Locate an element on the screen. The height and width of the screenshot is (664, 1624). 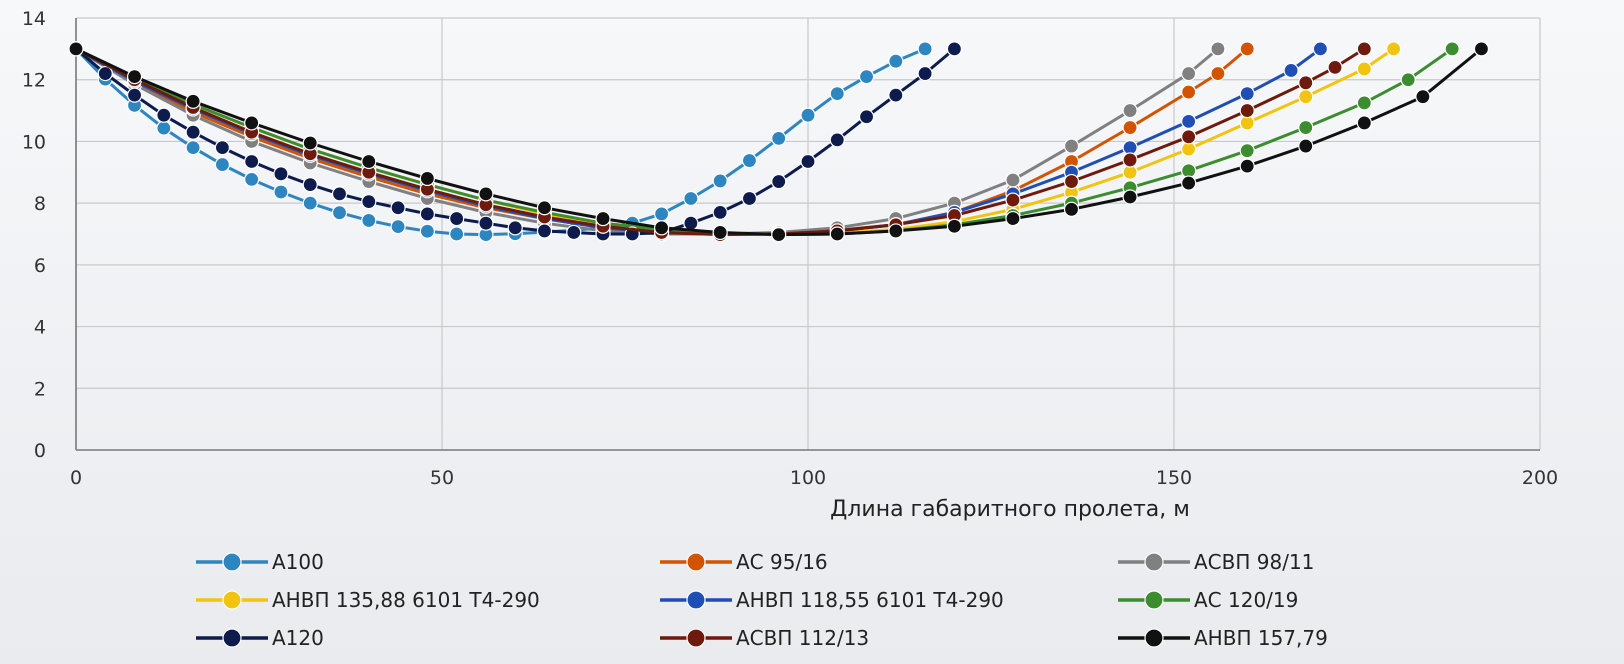
y-tick-label: 0 is located at coordinates (40, 451).